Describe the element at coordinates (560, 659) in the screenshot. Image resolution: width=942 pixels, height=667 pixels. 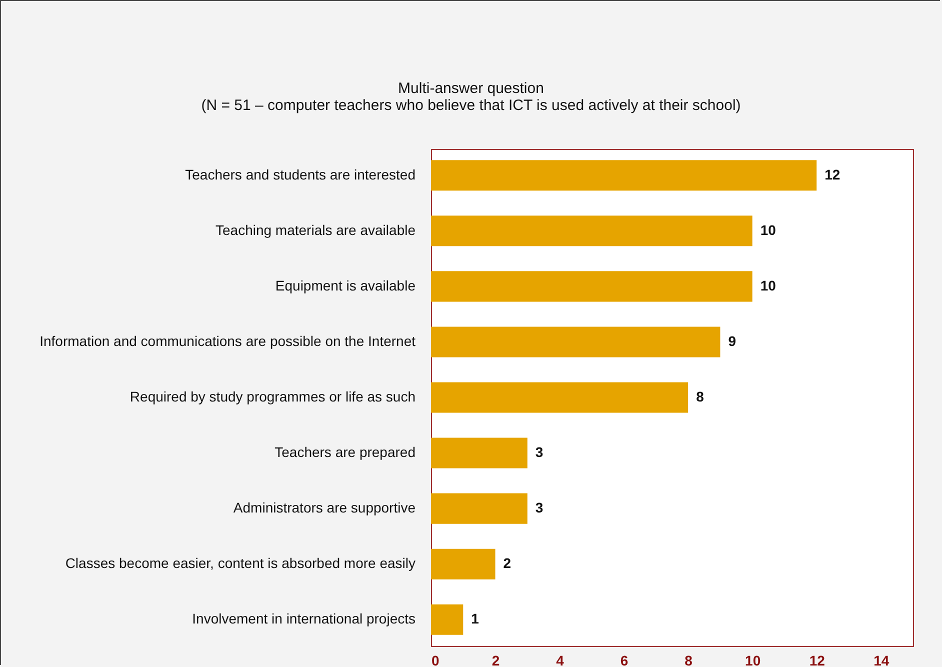
I see `x-tick-label: 4` at that location.